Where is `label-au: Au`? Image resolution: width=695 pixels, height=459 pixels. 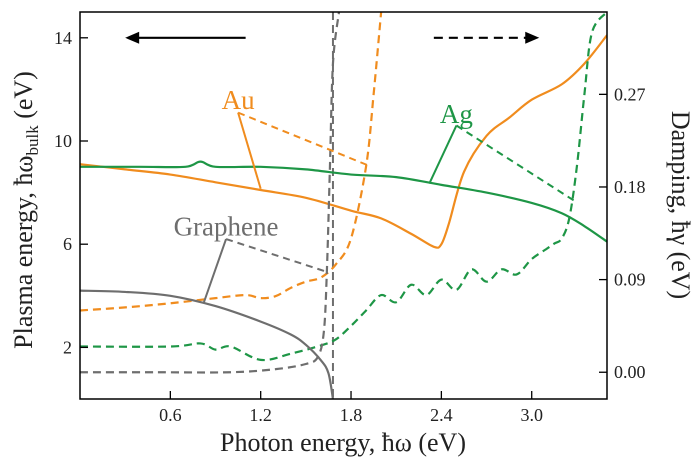
label-au: Au is located at coordinates (296, 137).